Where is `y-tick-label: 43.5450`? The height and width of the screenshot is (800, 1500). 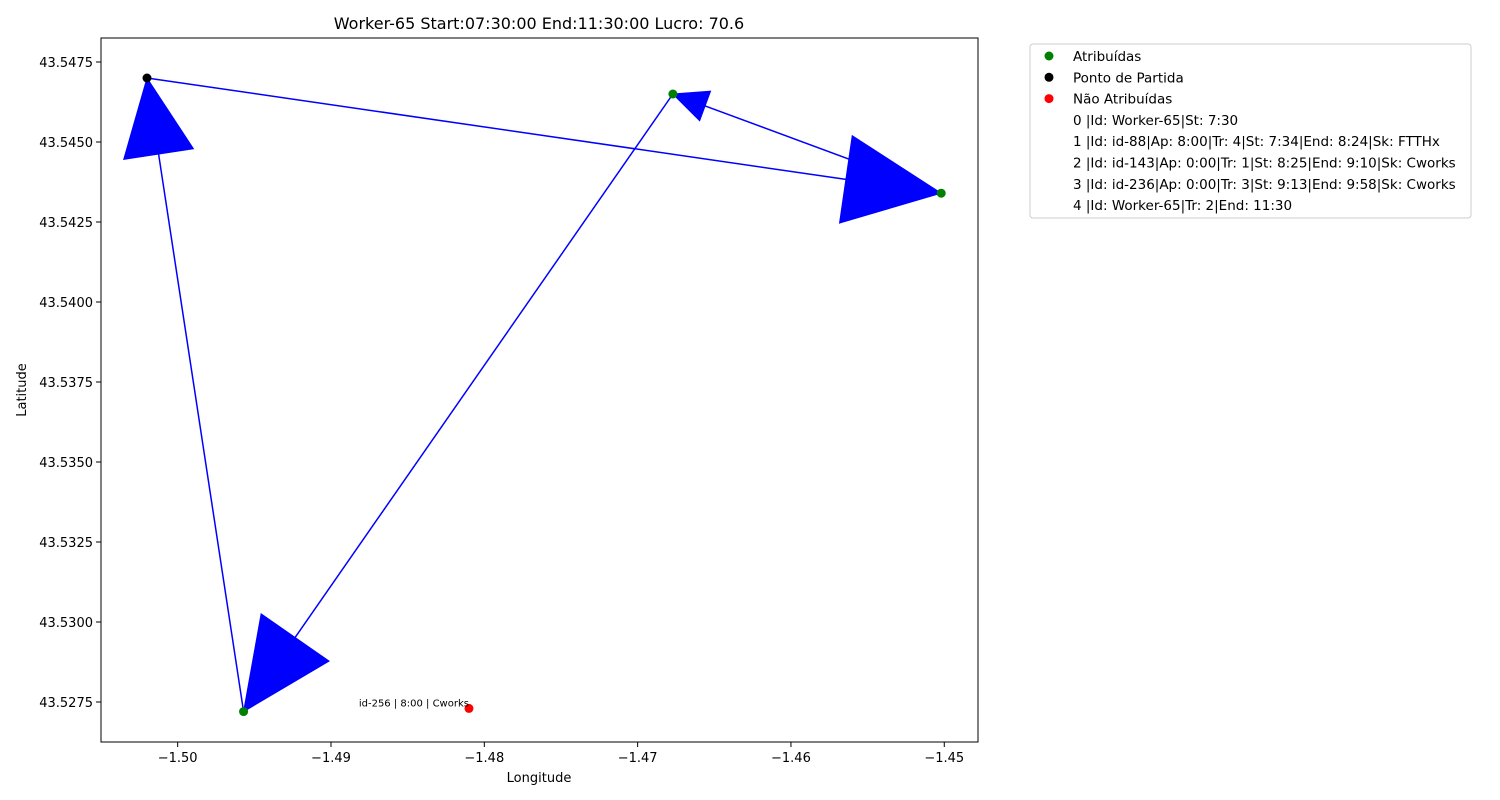
y-tick-label: 43.5450 is located at coordinates (66, 143).